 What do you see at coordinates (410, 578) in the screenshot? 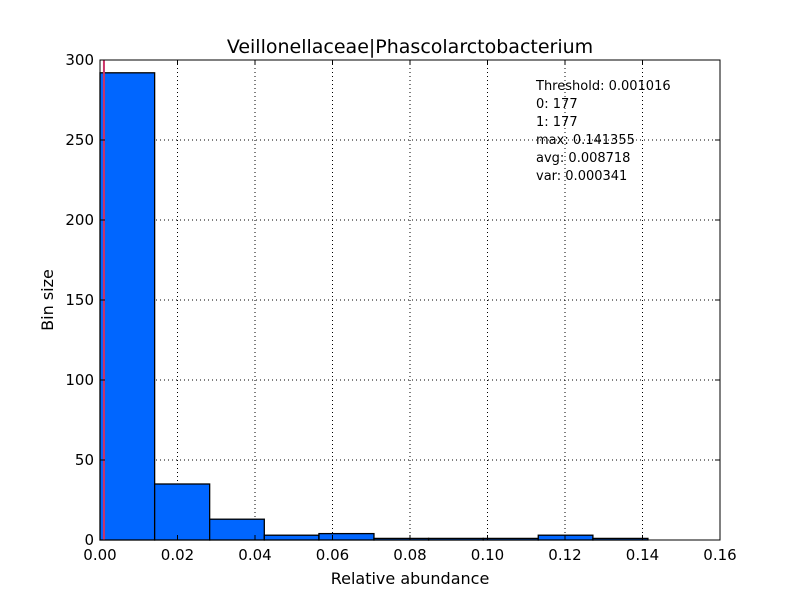
I see `x-axis-label: Relative abundance` at bounding box center [410, 578].